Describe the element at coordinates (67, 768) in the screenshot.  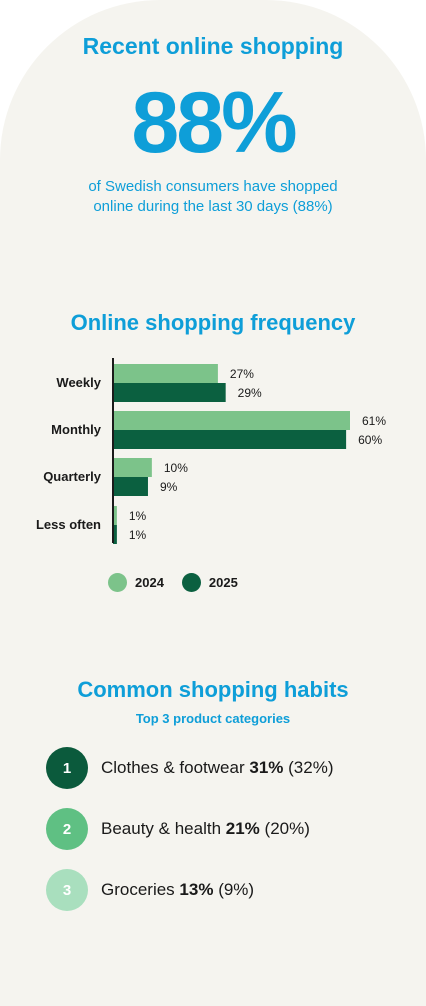
I see `rank-badge-1: 1` at that location.